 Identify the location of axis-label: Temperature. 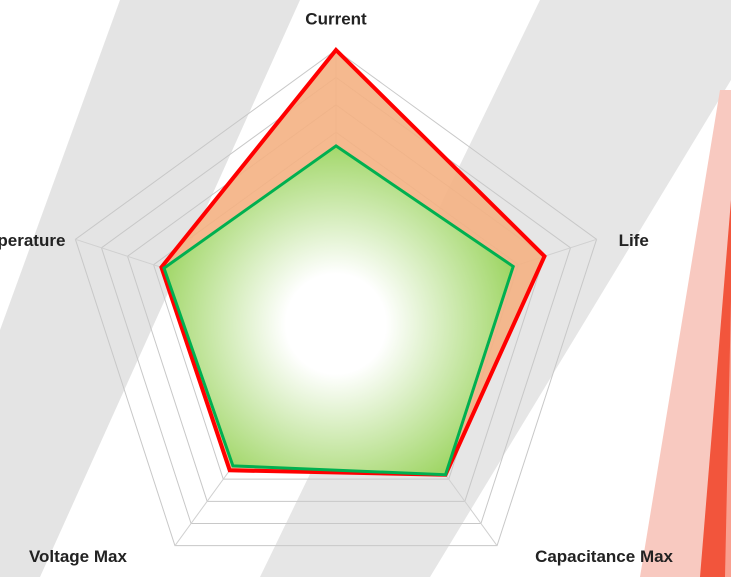
(32, 240).